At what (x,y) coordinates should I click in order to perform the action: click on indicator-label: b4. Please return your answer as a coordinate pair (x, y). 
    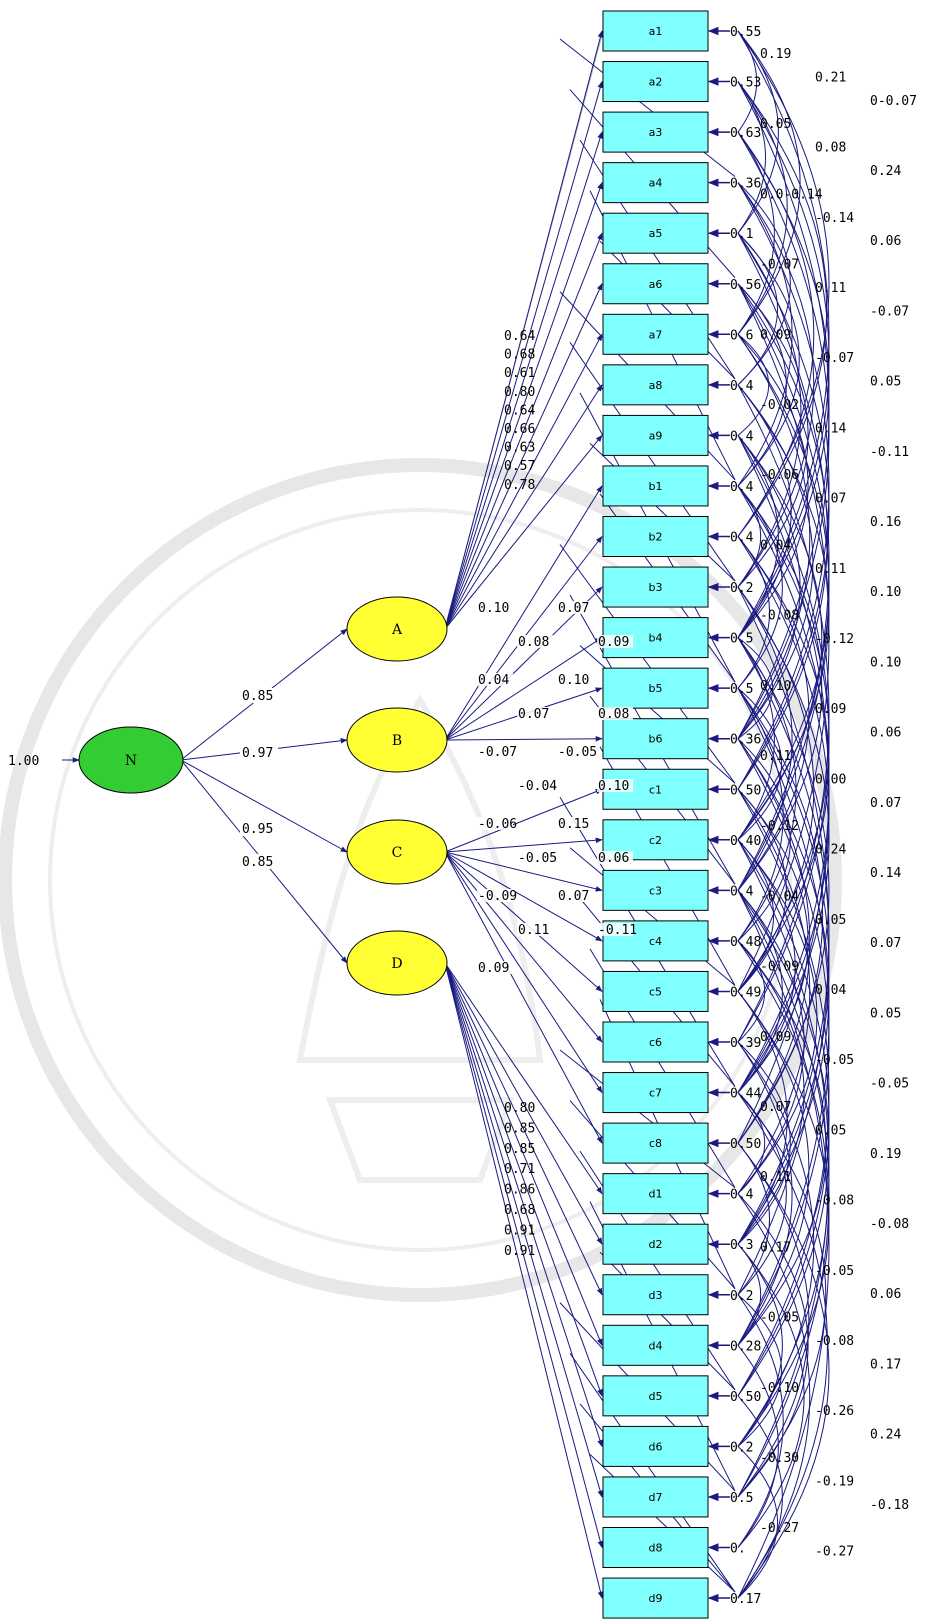
    Looking at the image, I should click on (656, 638).